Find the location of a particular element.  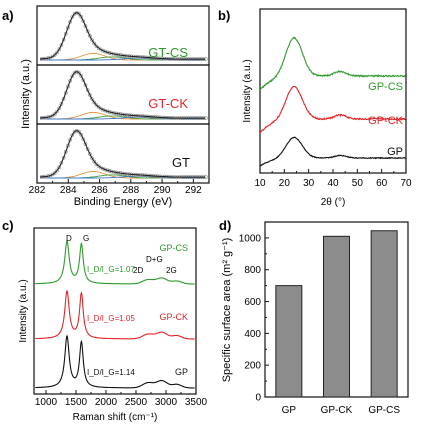

b-xtick-label: 70 is located at coordinates (406, 183).